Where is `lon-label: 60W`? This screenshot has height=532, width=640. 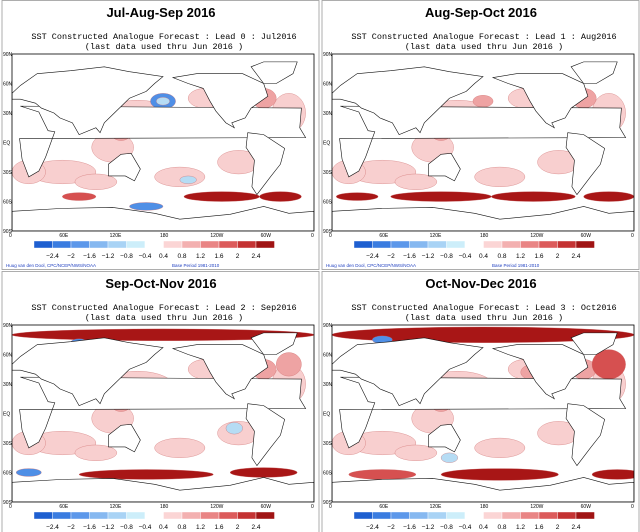 lon-label: 60W is located at coordinates (586, 507).